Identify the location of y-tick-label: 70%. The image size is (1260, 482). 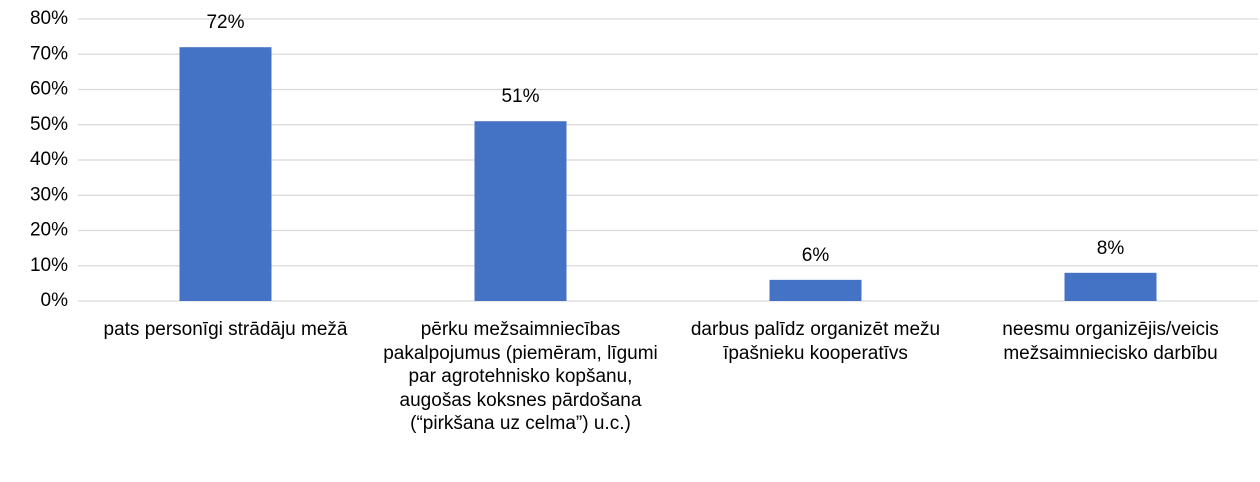
(49, 53).